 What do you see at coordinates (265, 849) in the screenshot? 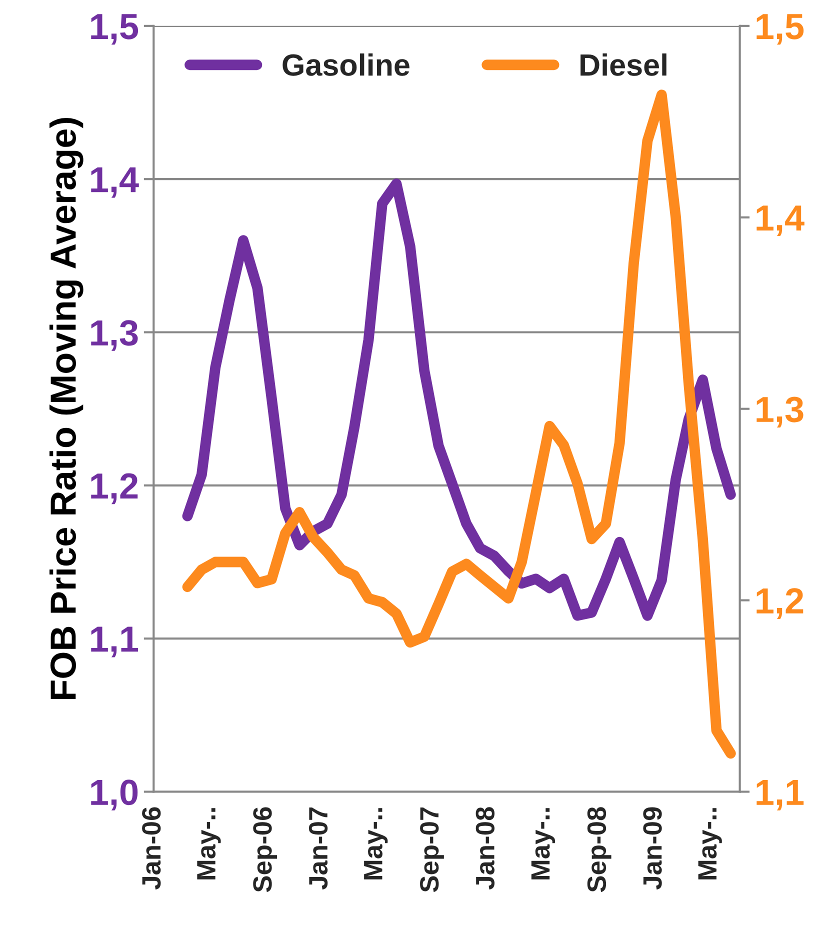
I see `x-tick-label: Sep-06` at bounding box center [265, 849].